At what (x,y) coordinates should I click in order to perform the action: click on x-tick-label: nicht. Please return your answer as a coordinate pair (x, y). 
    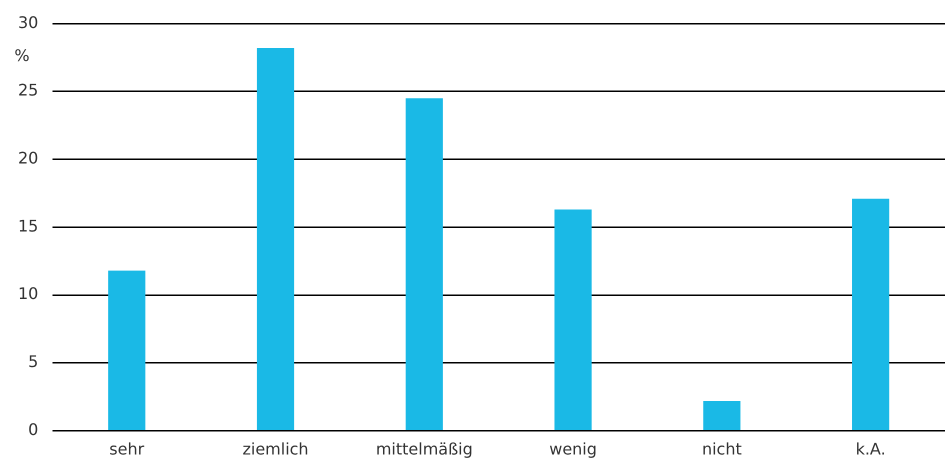
    Looking at the image, I should click on (722, 449).